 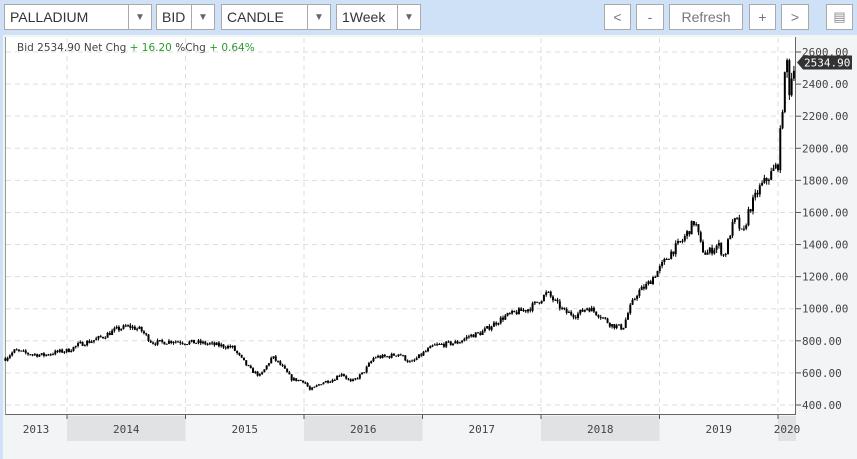 What do you see at coordinates (600, 428) in the screenshot?
I see `x-axis-band` at bounding box center [600, 428].